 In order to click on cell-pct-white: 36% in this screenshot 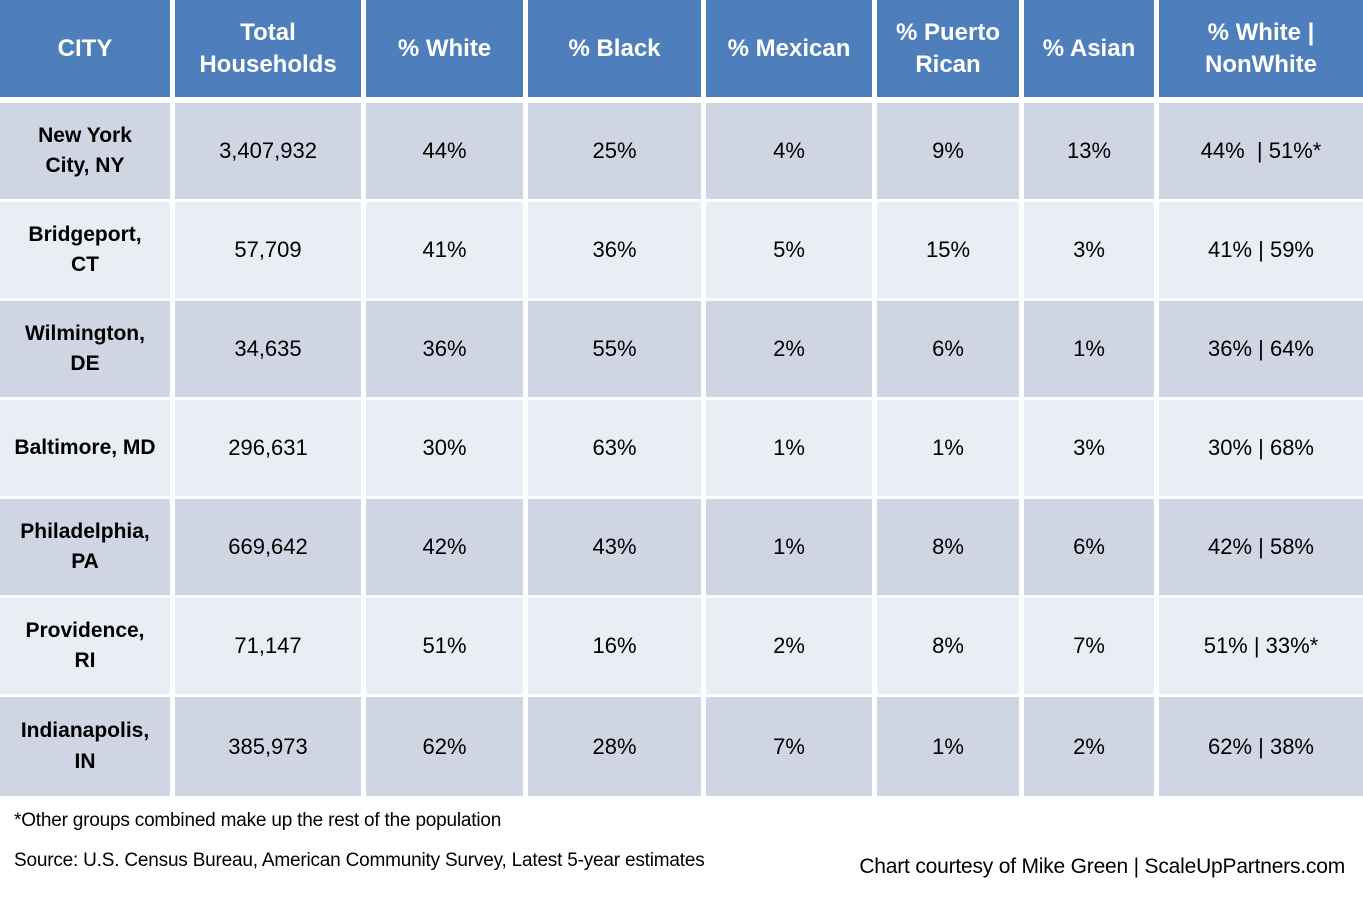, I will do `click(447, 350)`.